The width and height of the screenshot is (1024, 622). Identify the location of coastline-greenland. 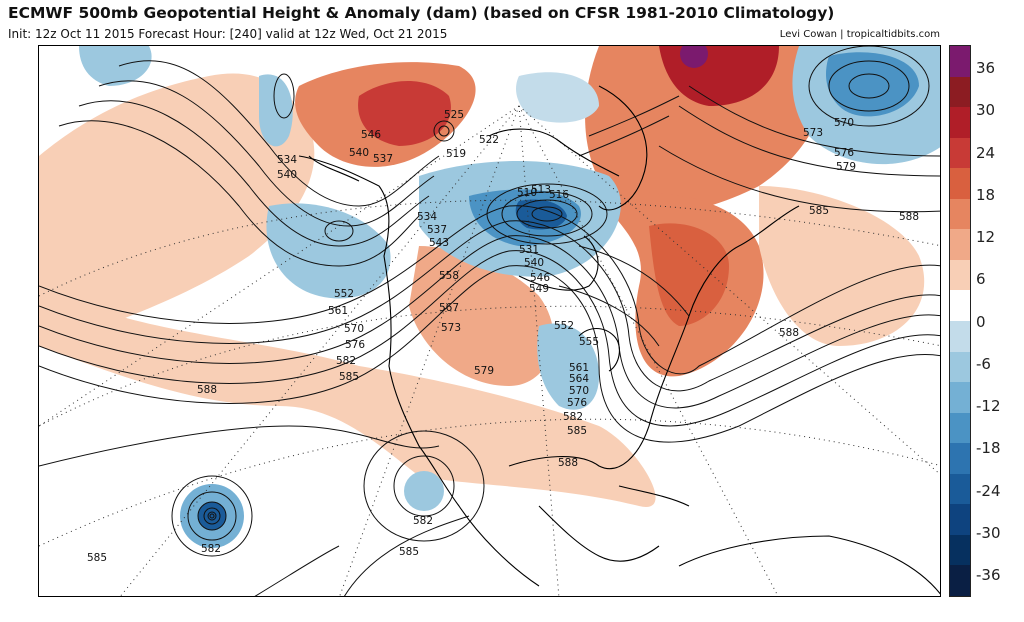
(623, 148).